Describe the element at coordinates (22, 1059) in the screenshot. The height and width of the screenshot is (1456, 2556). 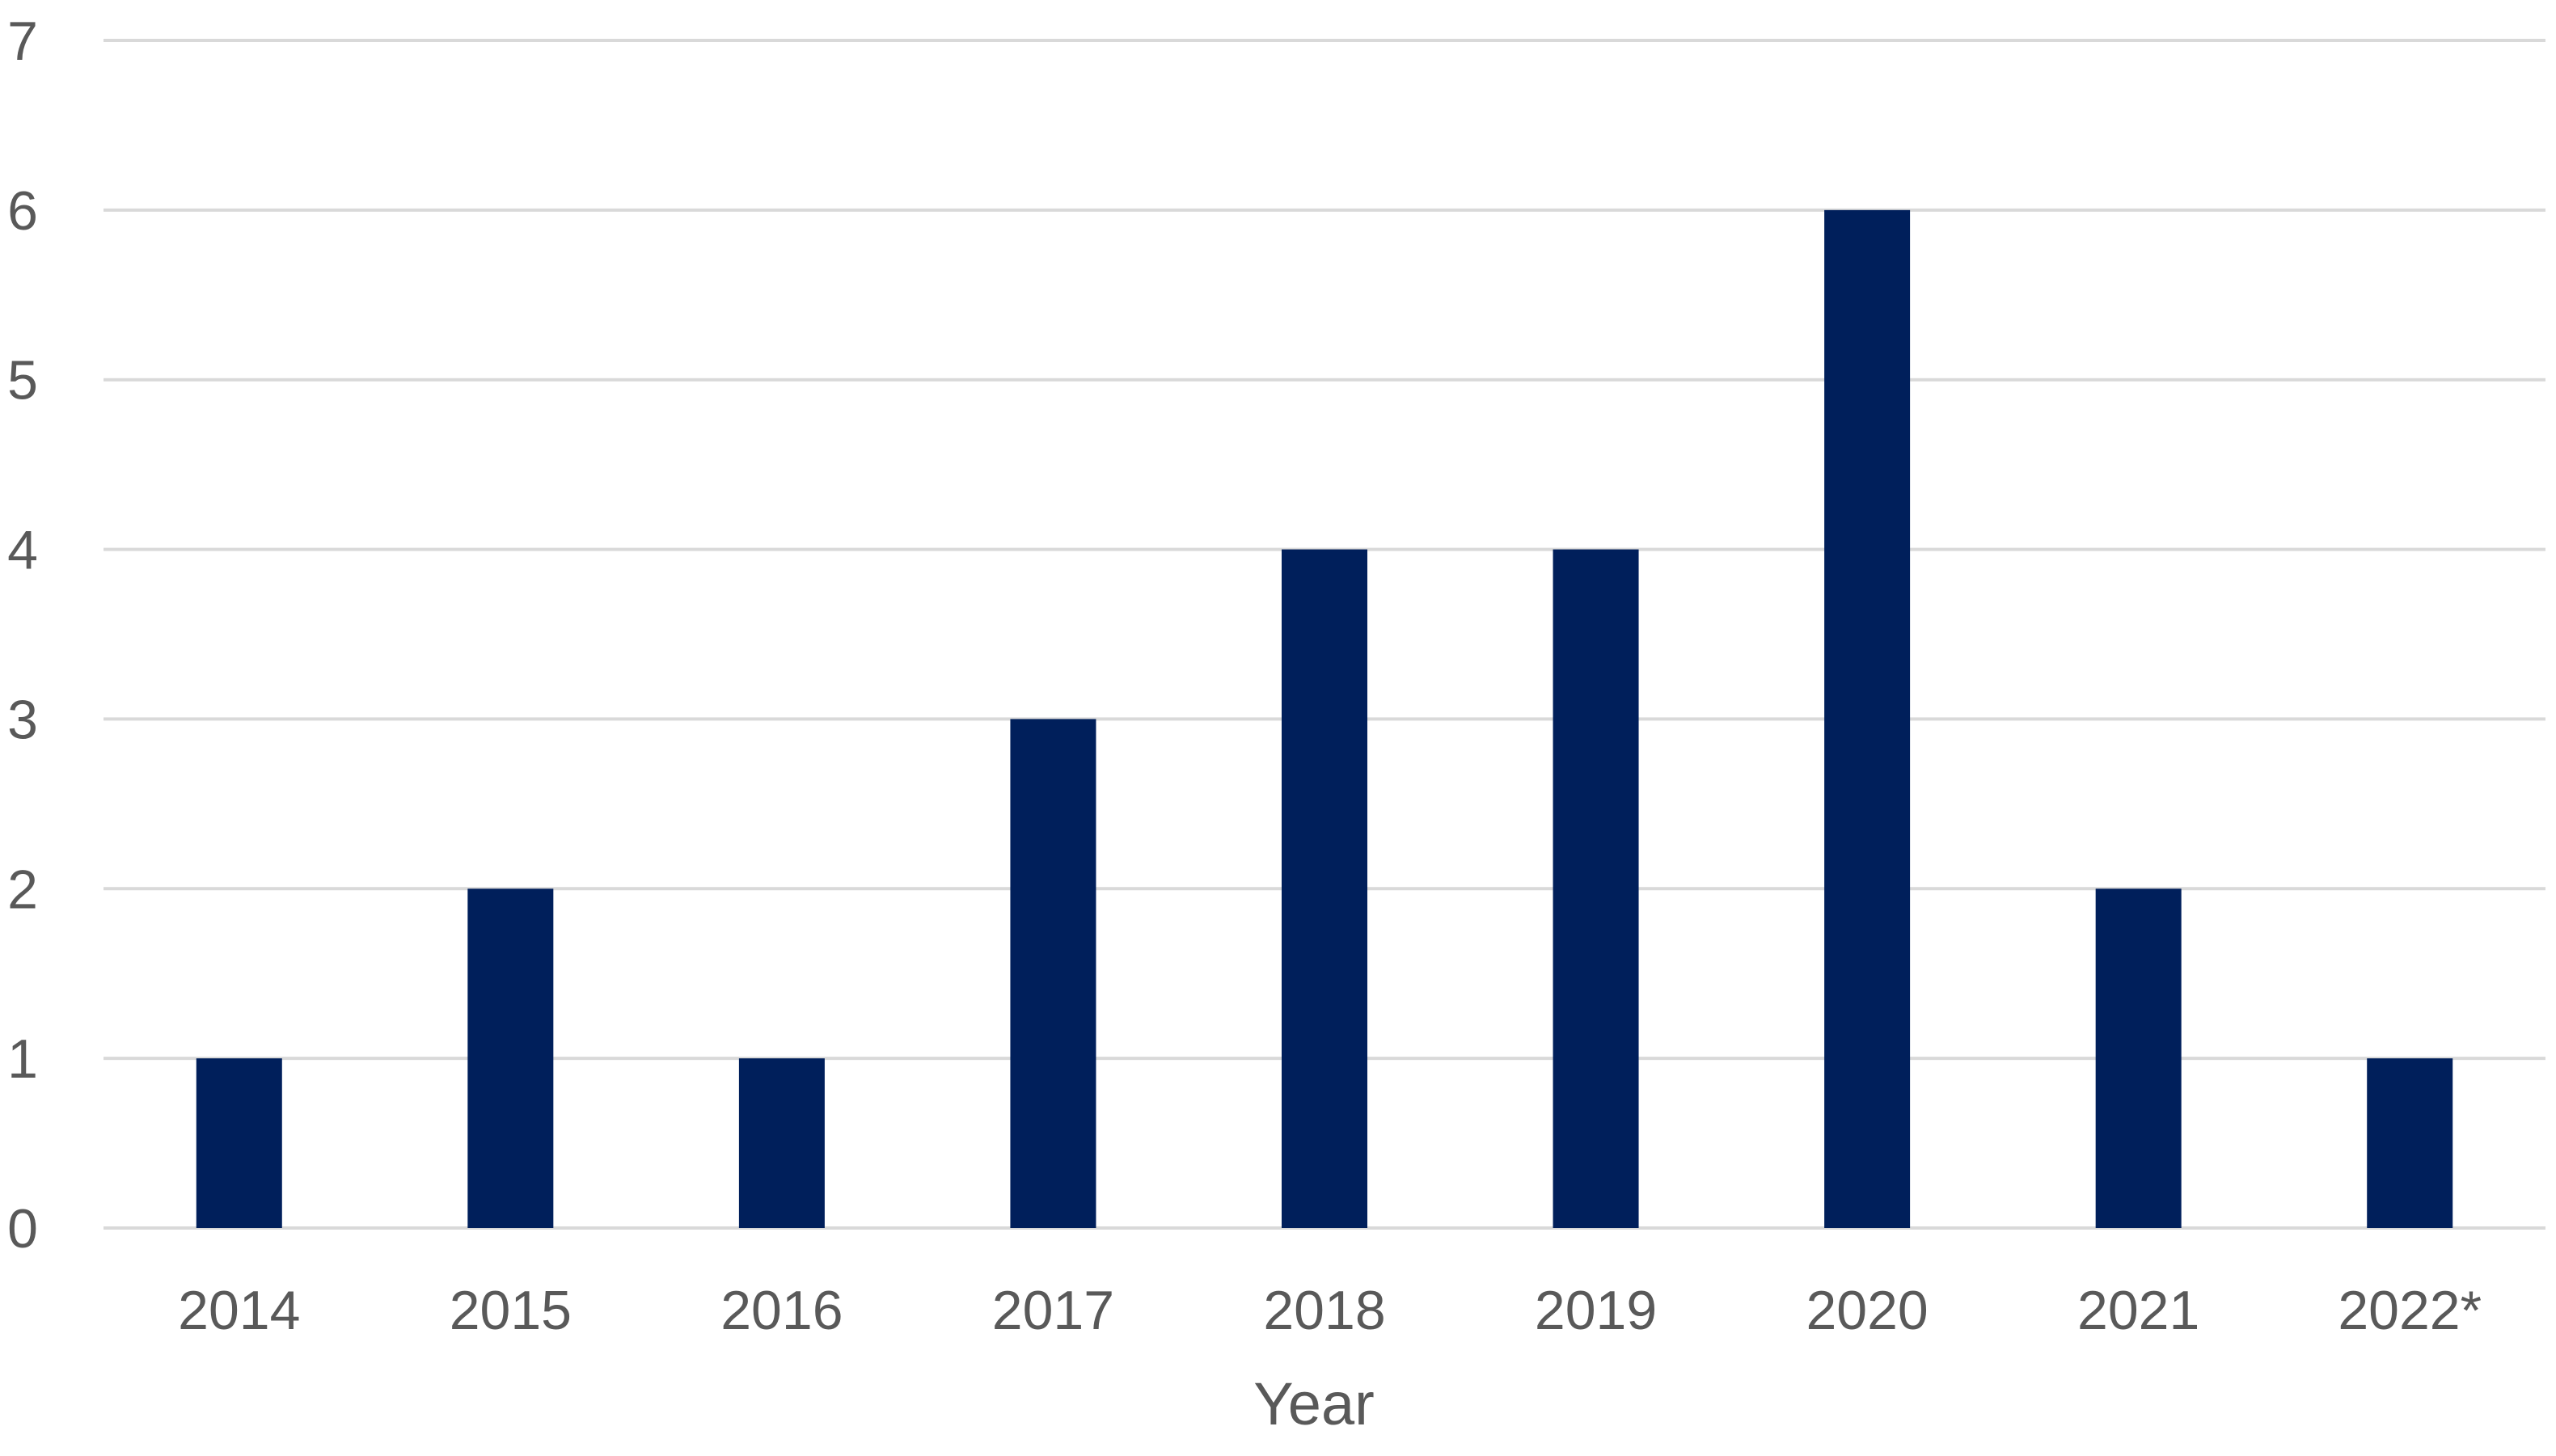
I see `y-tick-label: 1` at that location.